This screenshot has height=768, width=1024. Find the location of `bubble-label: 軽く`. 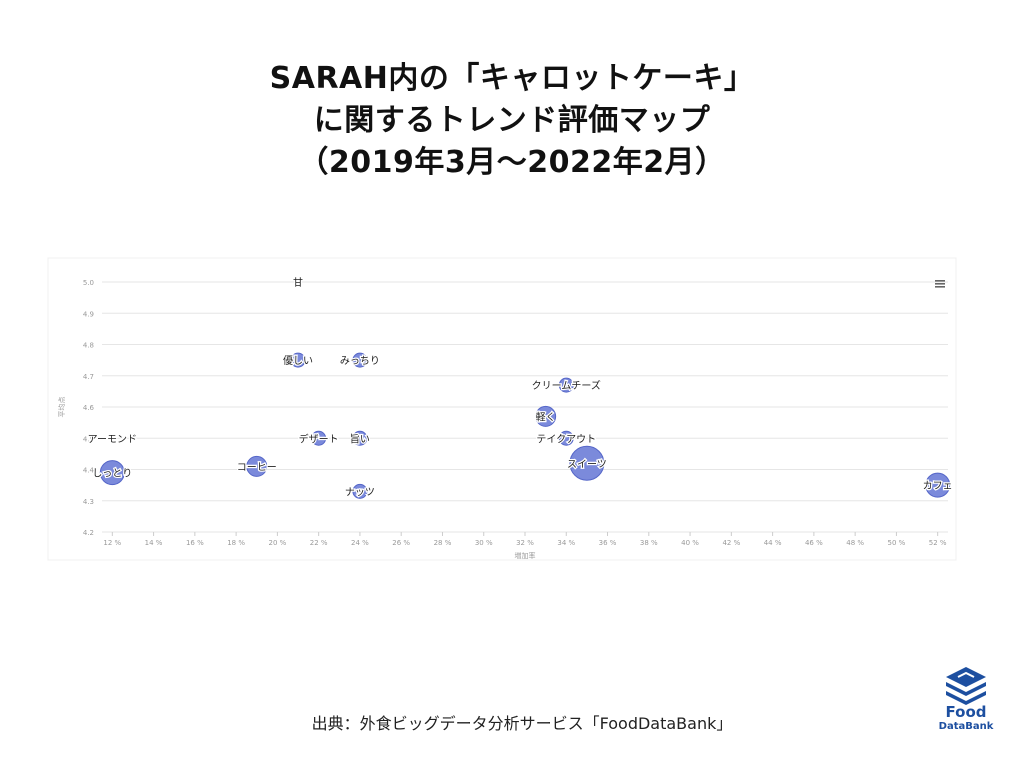

bubble-label: 軽く is located at coordinates (546, 417).